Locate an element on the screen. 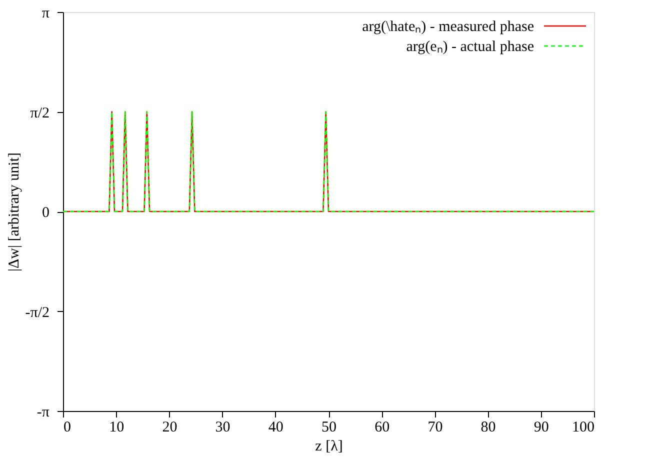  x-tick-label: 20 is located at coordinates (170, 428).